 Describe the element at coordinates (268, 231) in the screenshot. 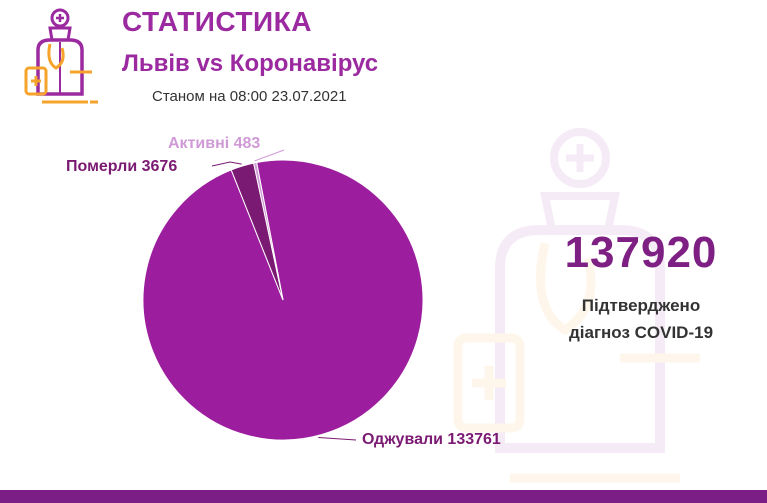

I see `slice-active` at that location.